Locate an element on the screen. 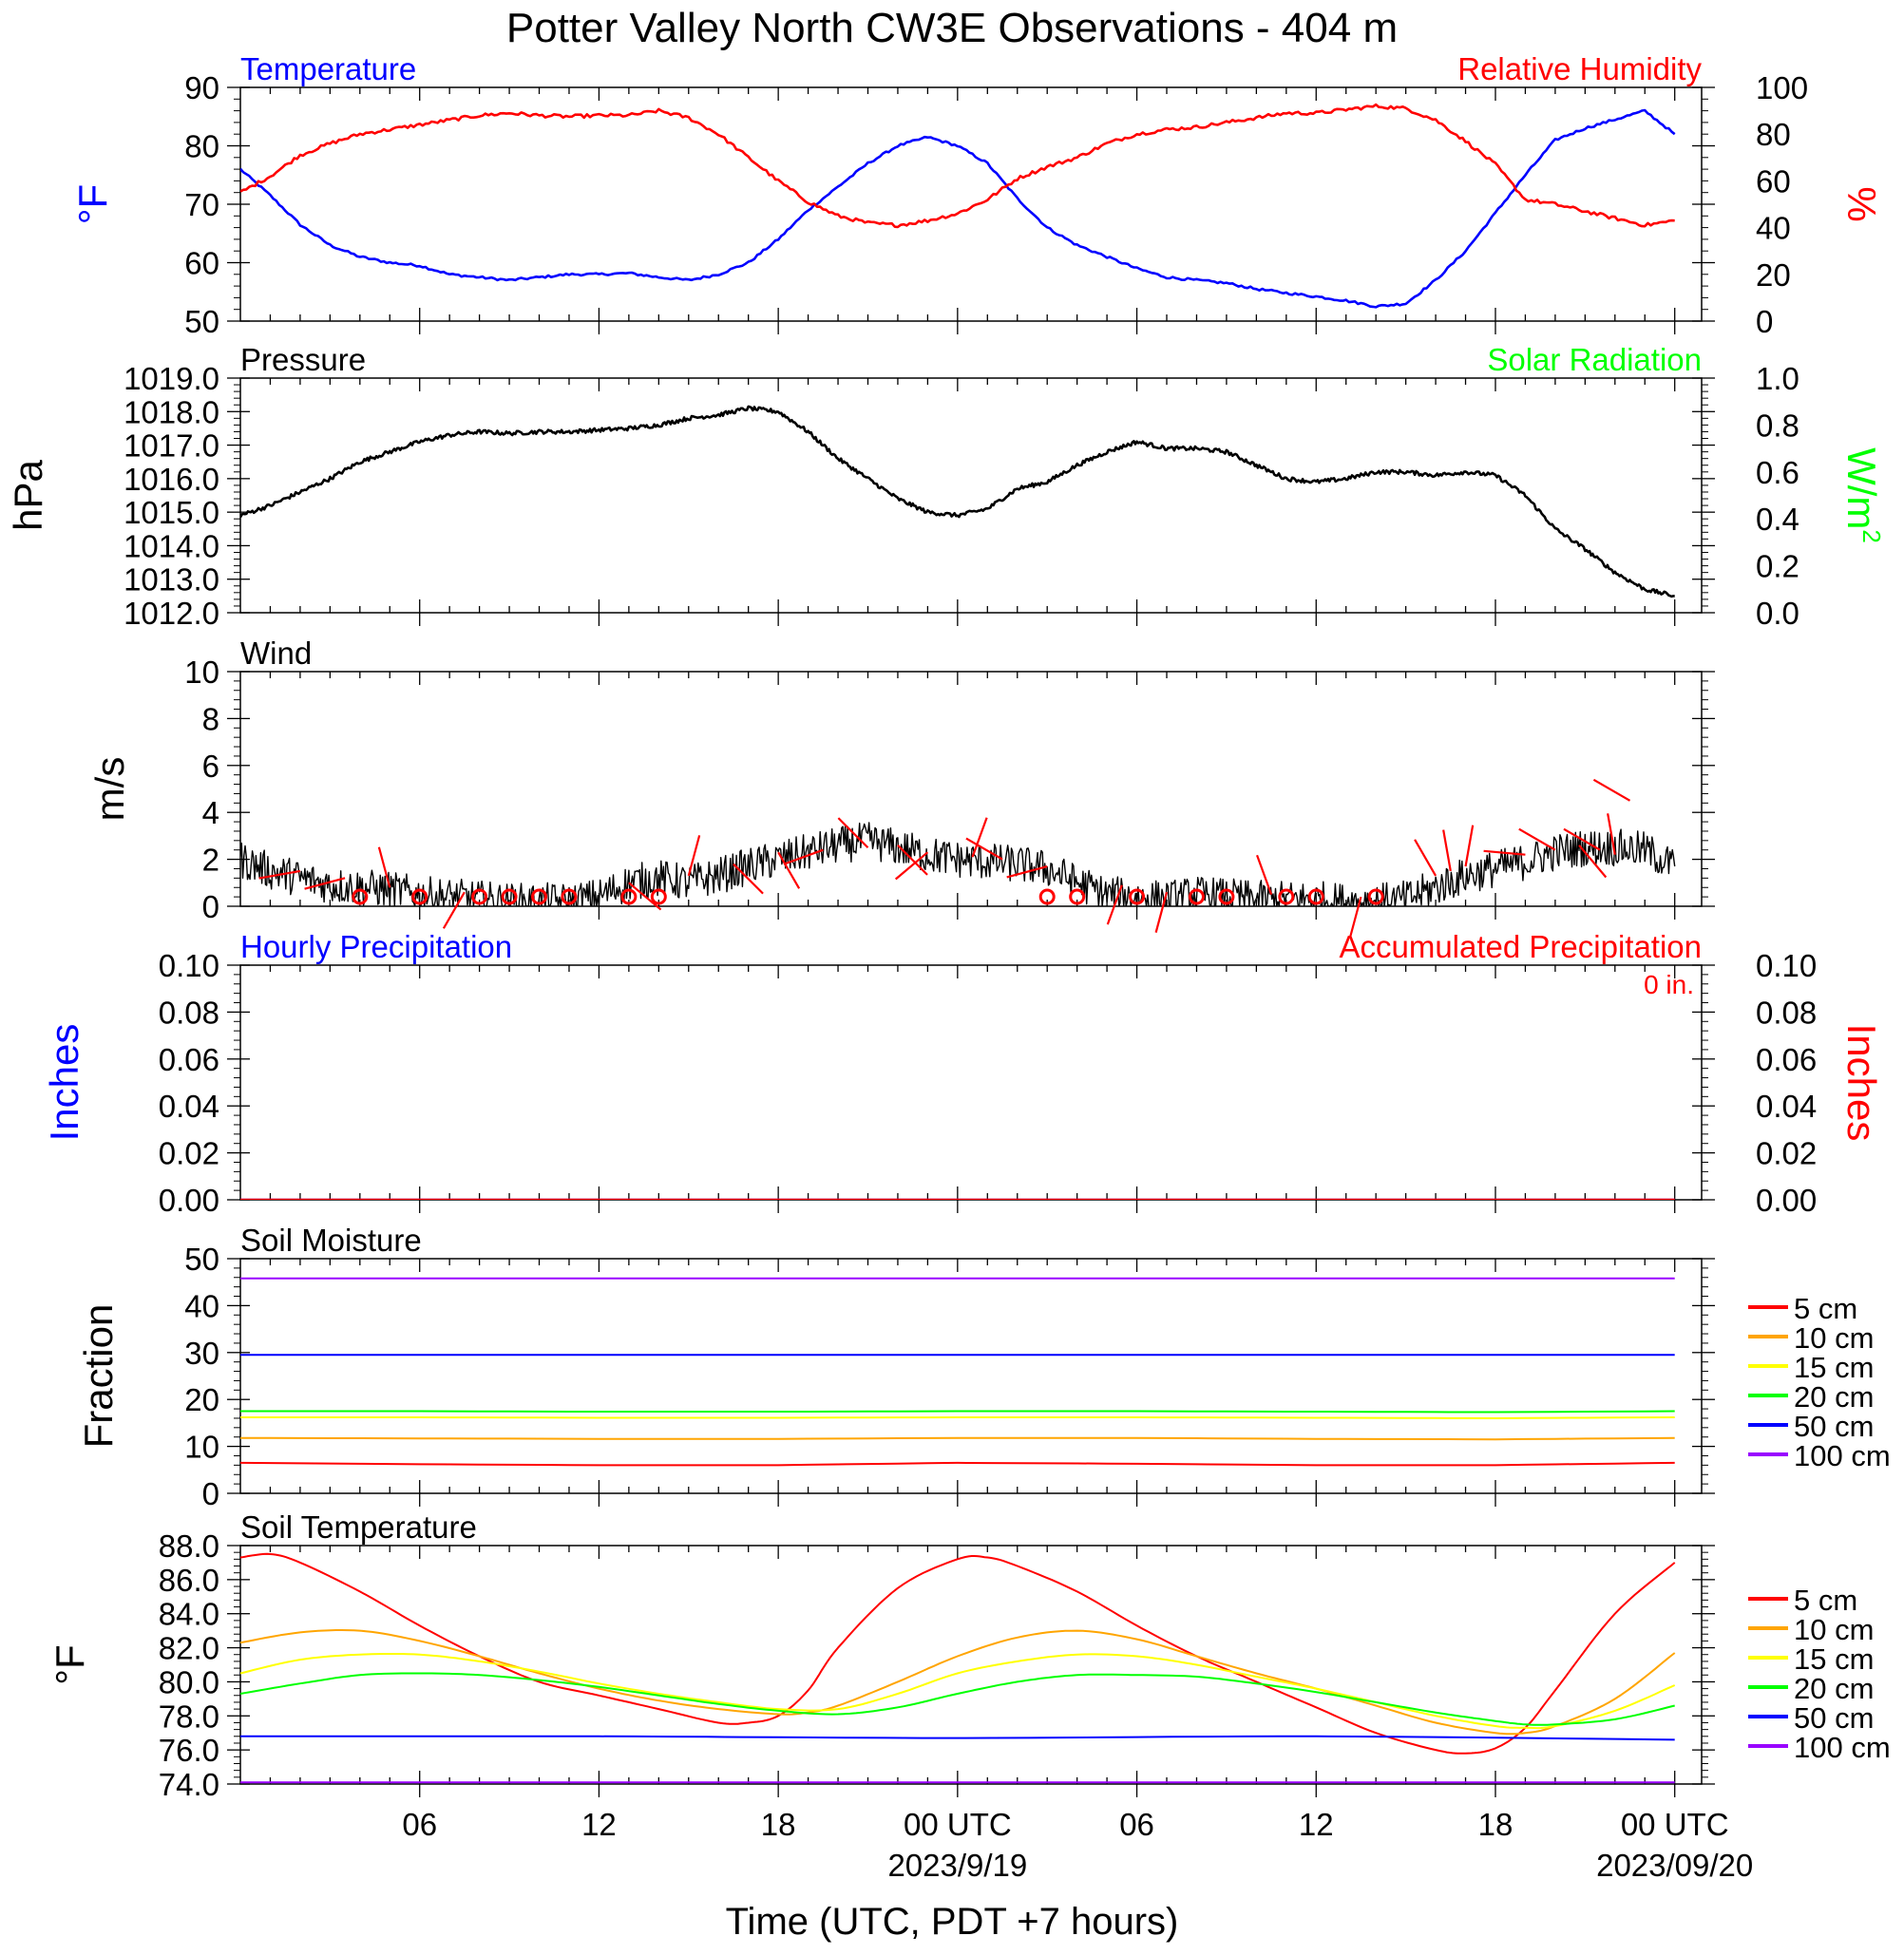  y-tick-label: 1018.0 is located at coordinates (171, 411).